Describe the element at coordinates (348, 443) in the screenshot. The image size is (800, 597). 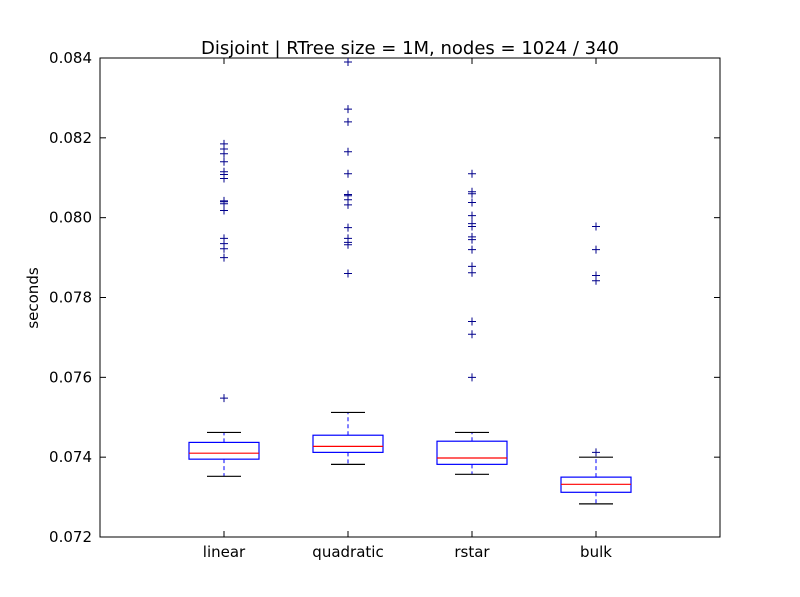
I see `box-quadratic` at that location.